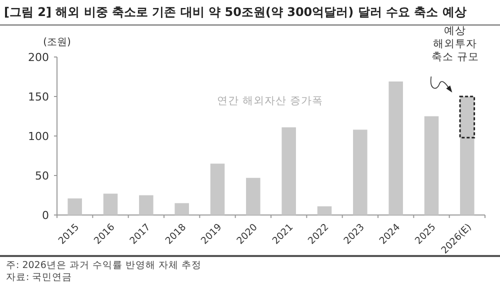 This screenshot has height=288, width=500. I want to click on y-tick-label: 50, so click(42, 176).